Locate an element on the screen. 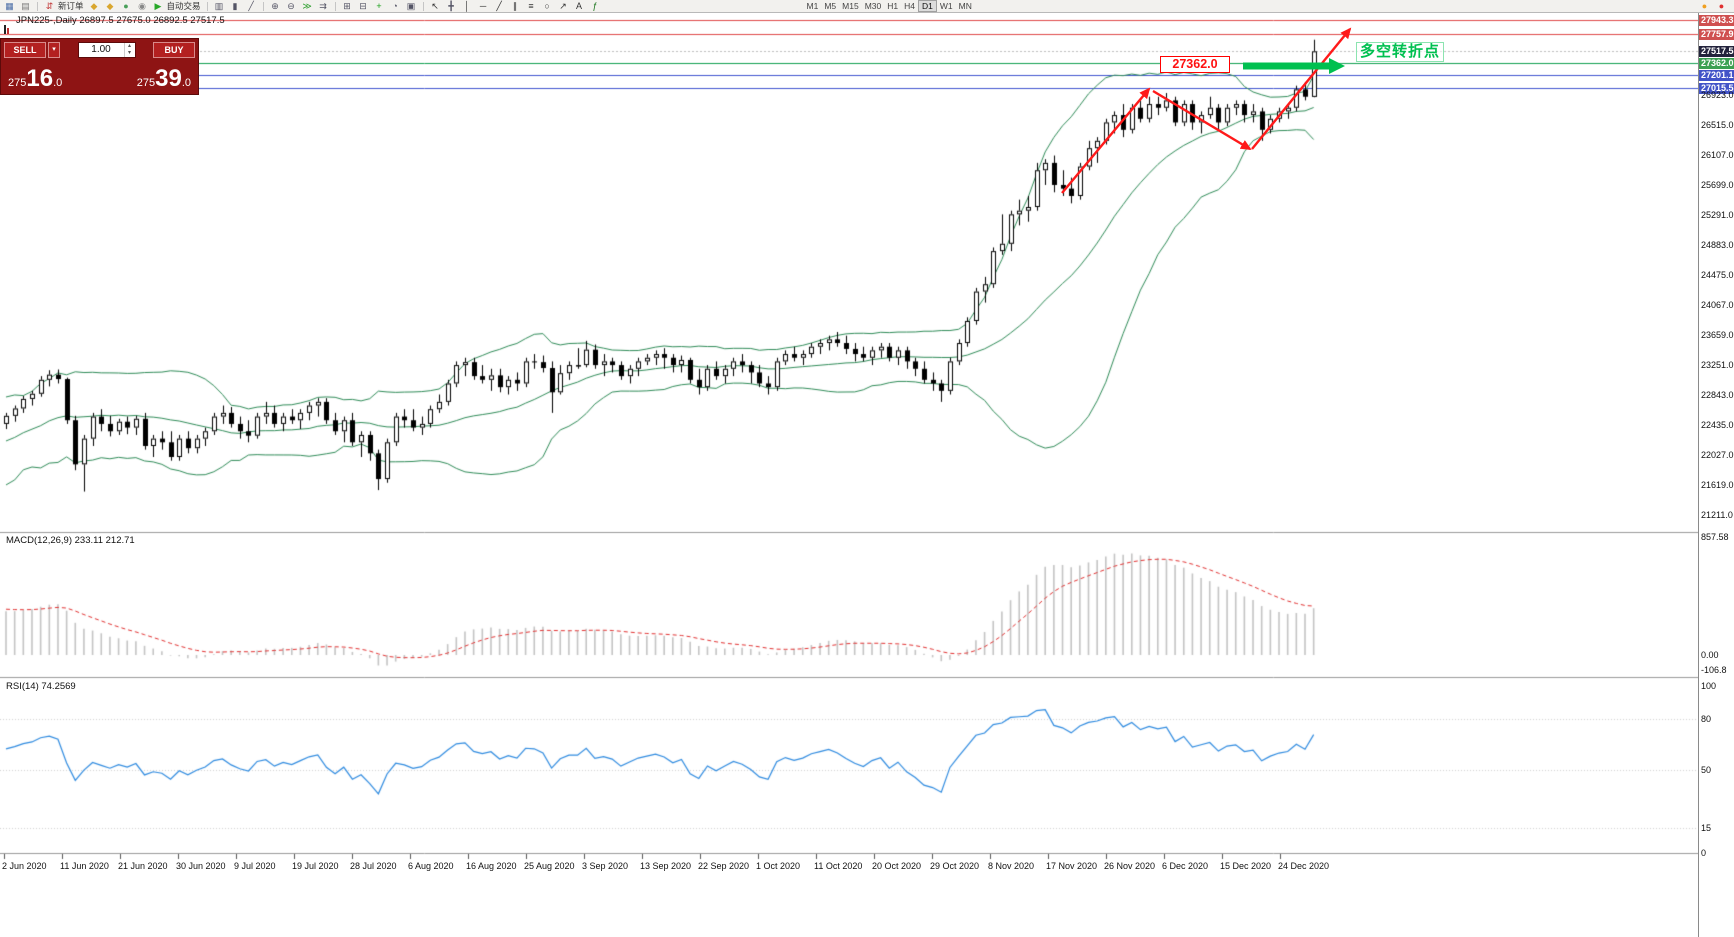 Image resolution: width=1734 pixels, height=937 pixels. market-watch-icon: ◆ is located at coordinates (94, 6).